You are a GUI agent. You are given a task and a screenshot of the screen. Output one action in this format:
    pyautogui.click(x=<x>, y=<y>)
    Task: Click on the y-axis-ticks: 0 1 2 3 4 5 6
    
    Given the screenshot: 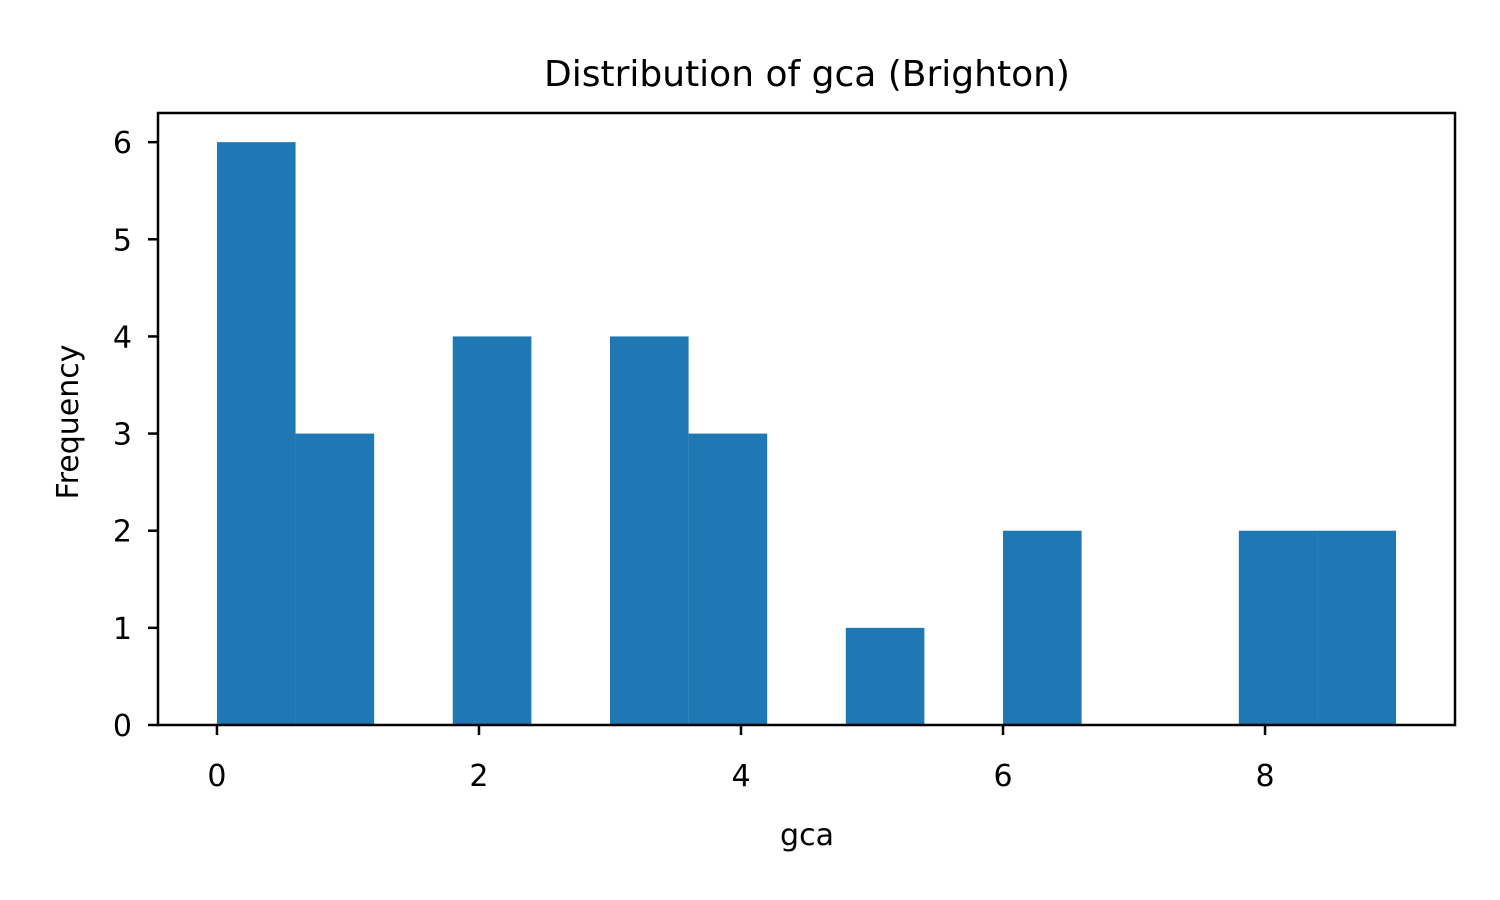 What is the action you would take?
    pyautogui.click(x=135, y=435)
    